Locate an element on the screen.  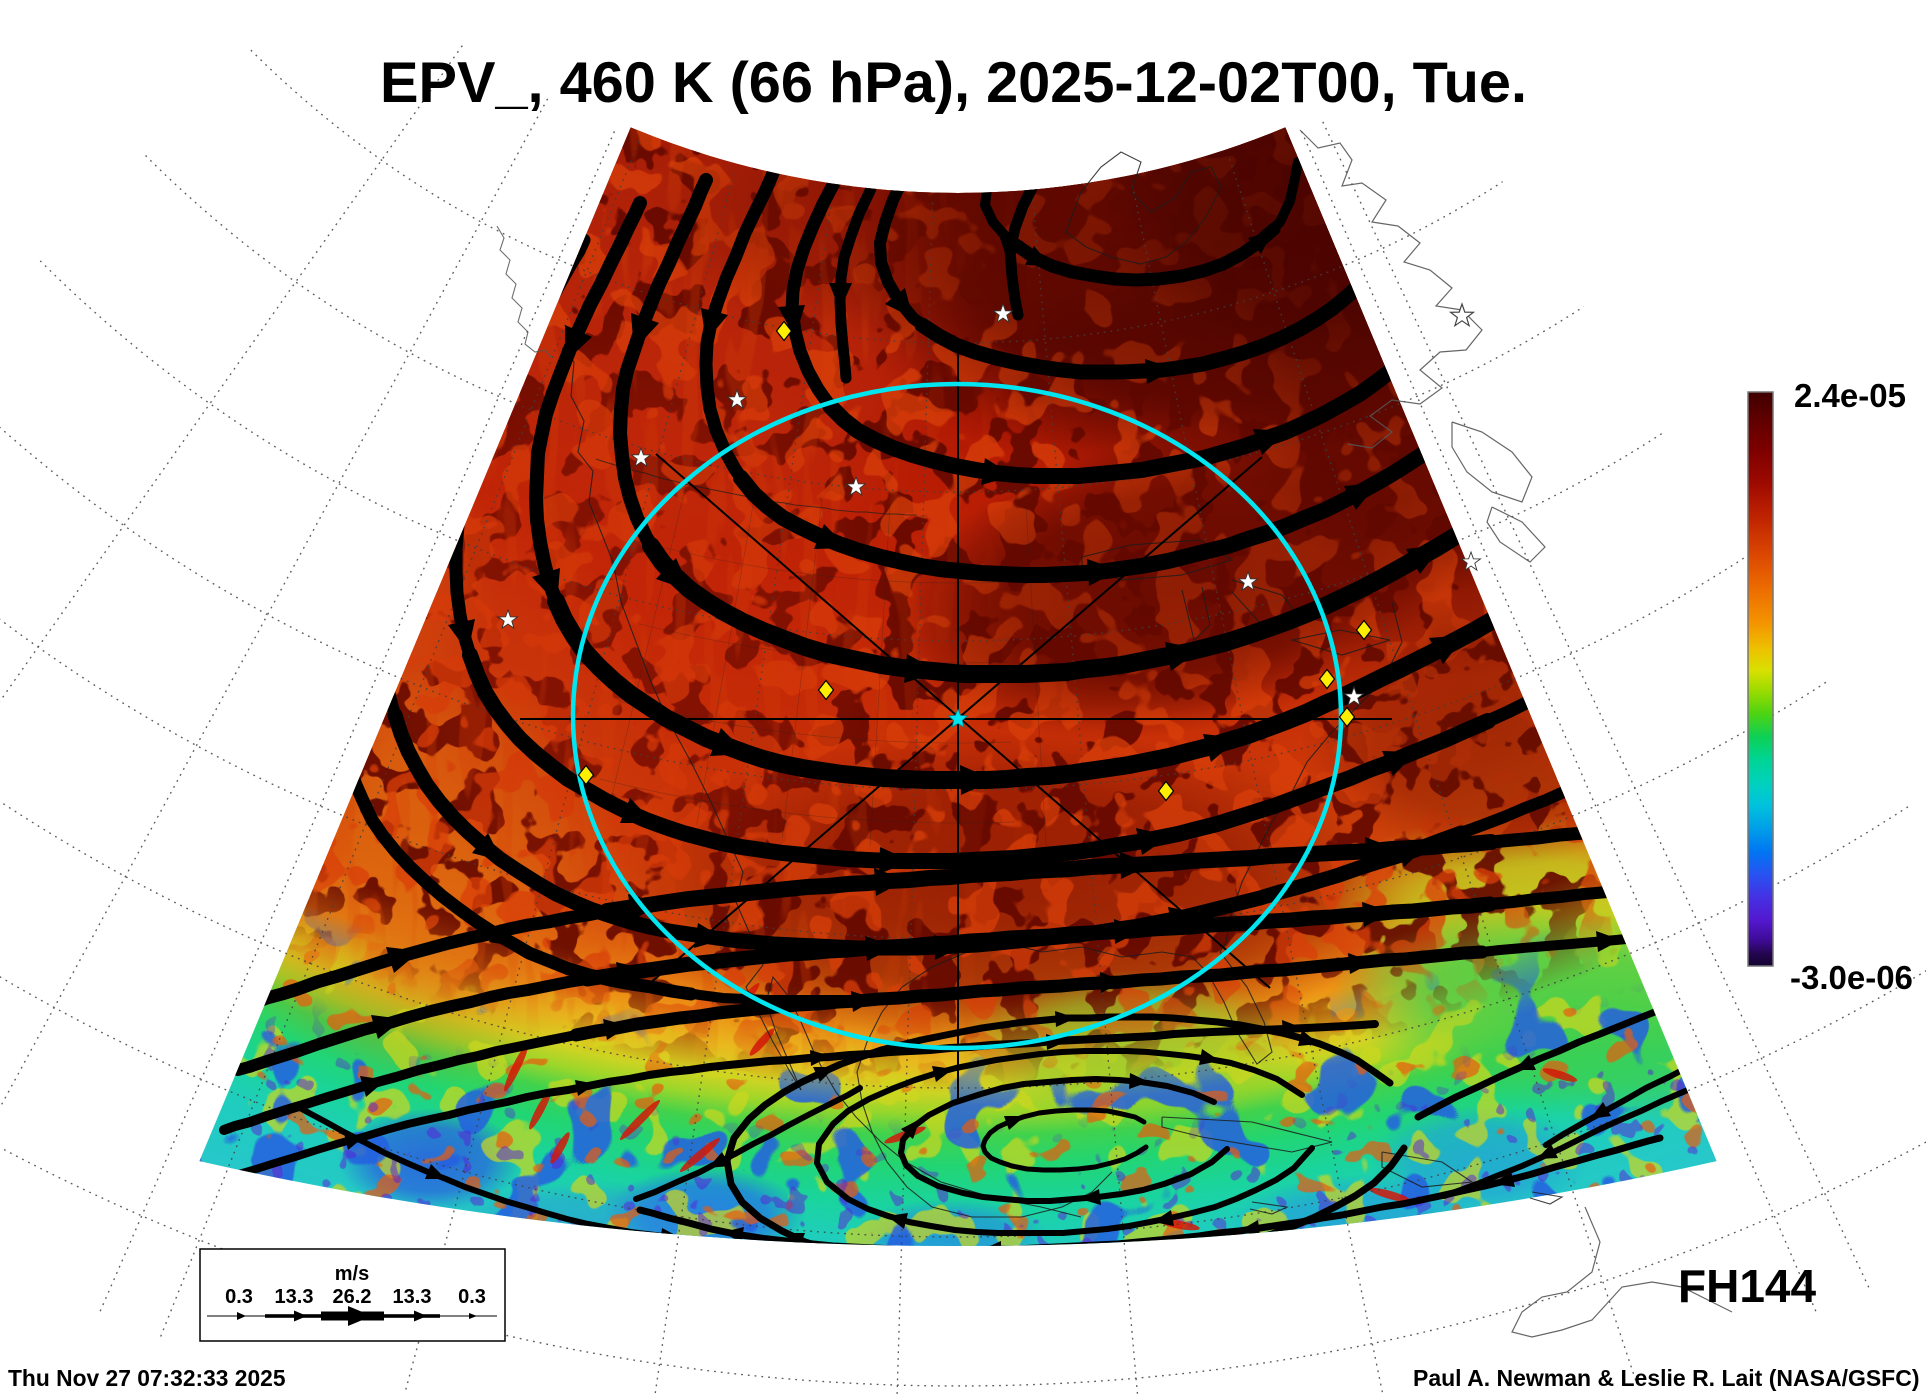
svg-text: 2.4e-05 is located at coordinates (1850, 395).